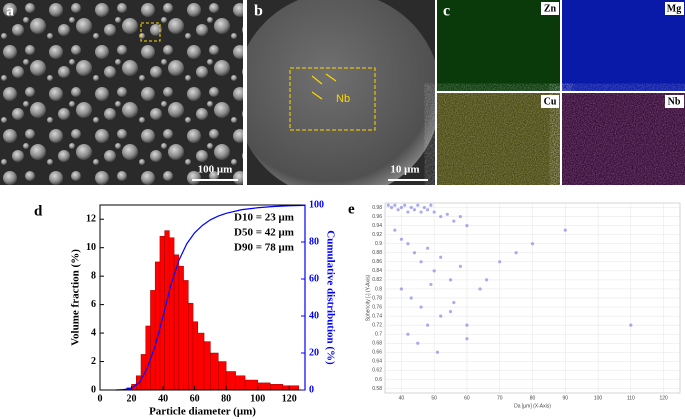  I want to click on y-tick-label: 0, so click(93, 389).